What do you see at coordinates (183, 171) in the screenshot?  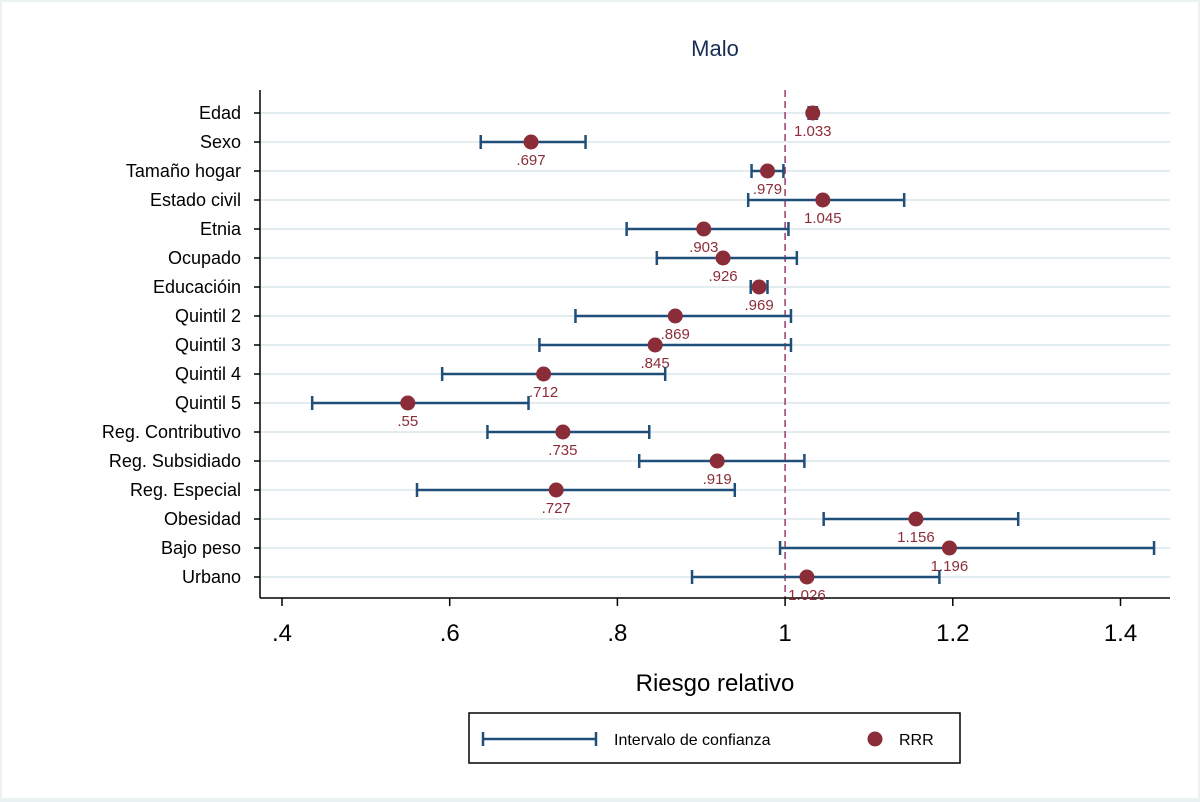 I see `category-label: Tamaño hogar` at bounding box center [183, 171].